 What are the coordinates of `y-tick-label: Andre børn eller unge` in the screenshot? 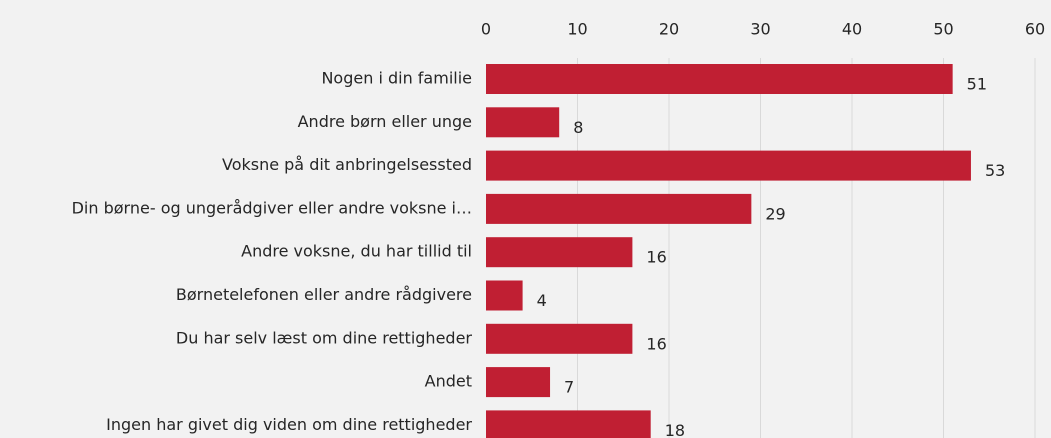 It's located at (385, 121).